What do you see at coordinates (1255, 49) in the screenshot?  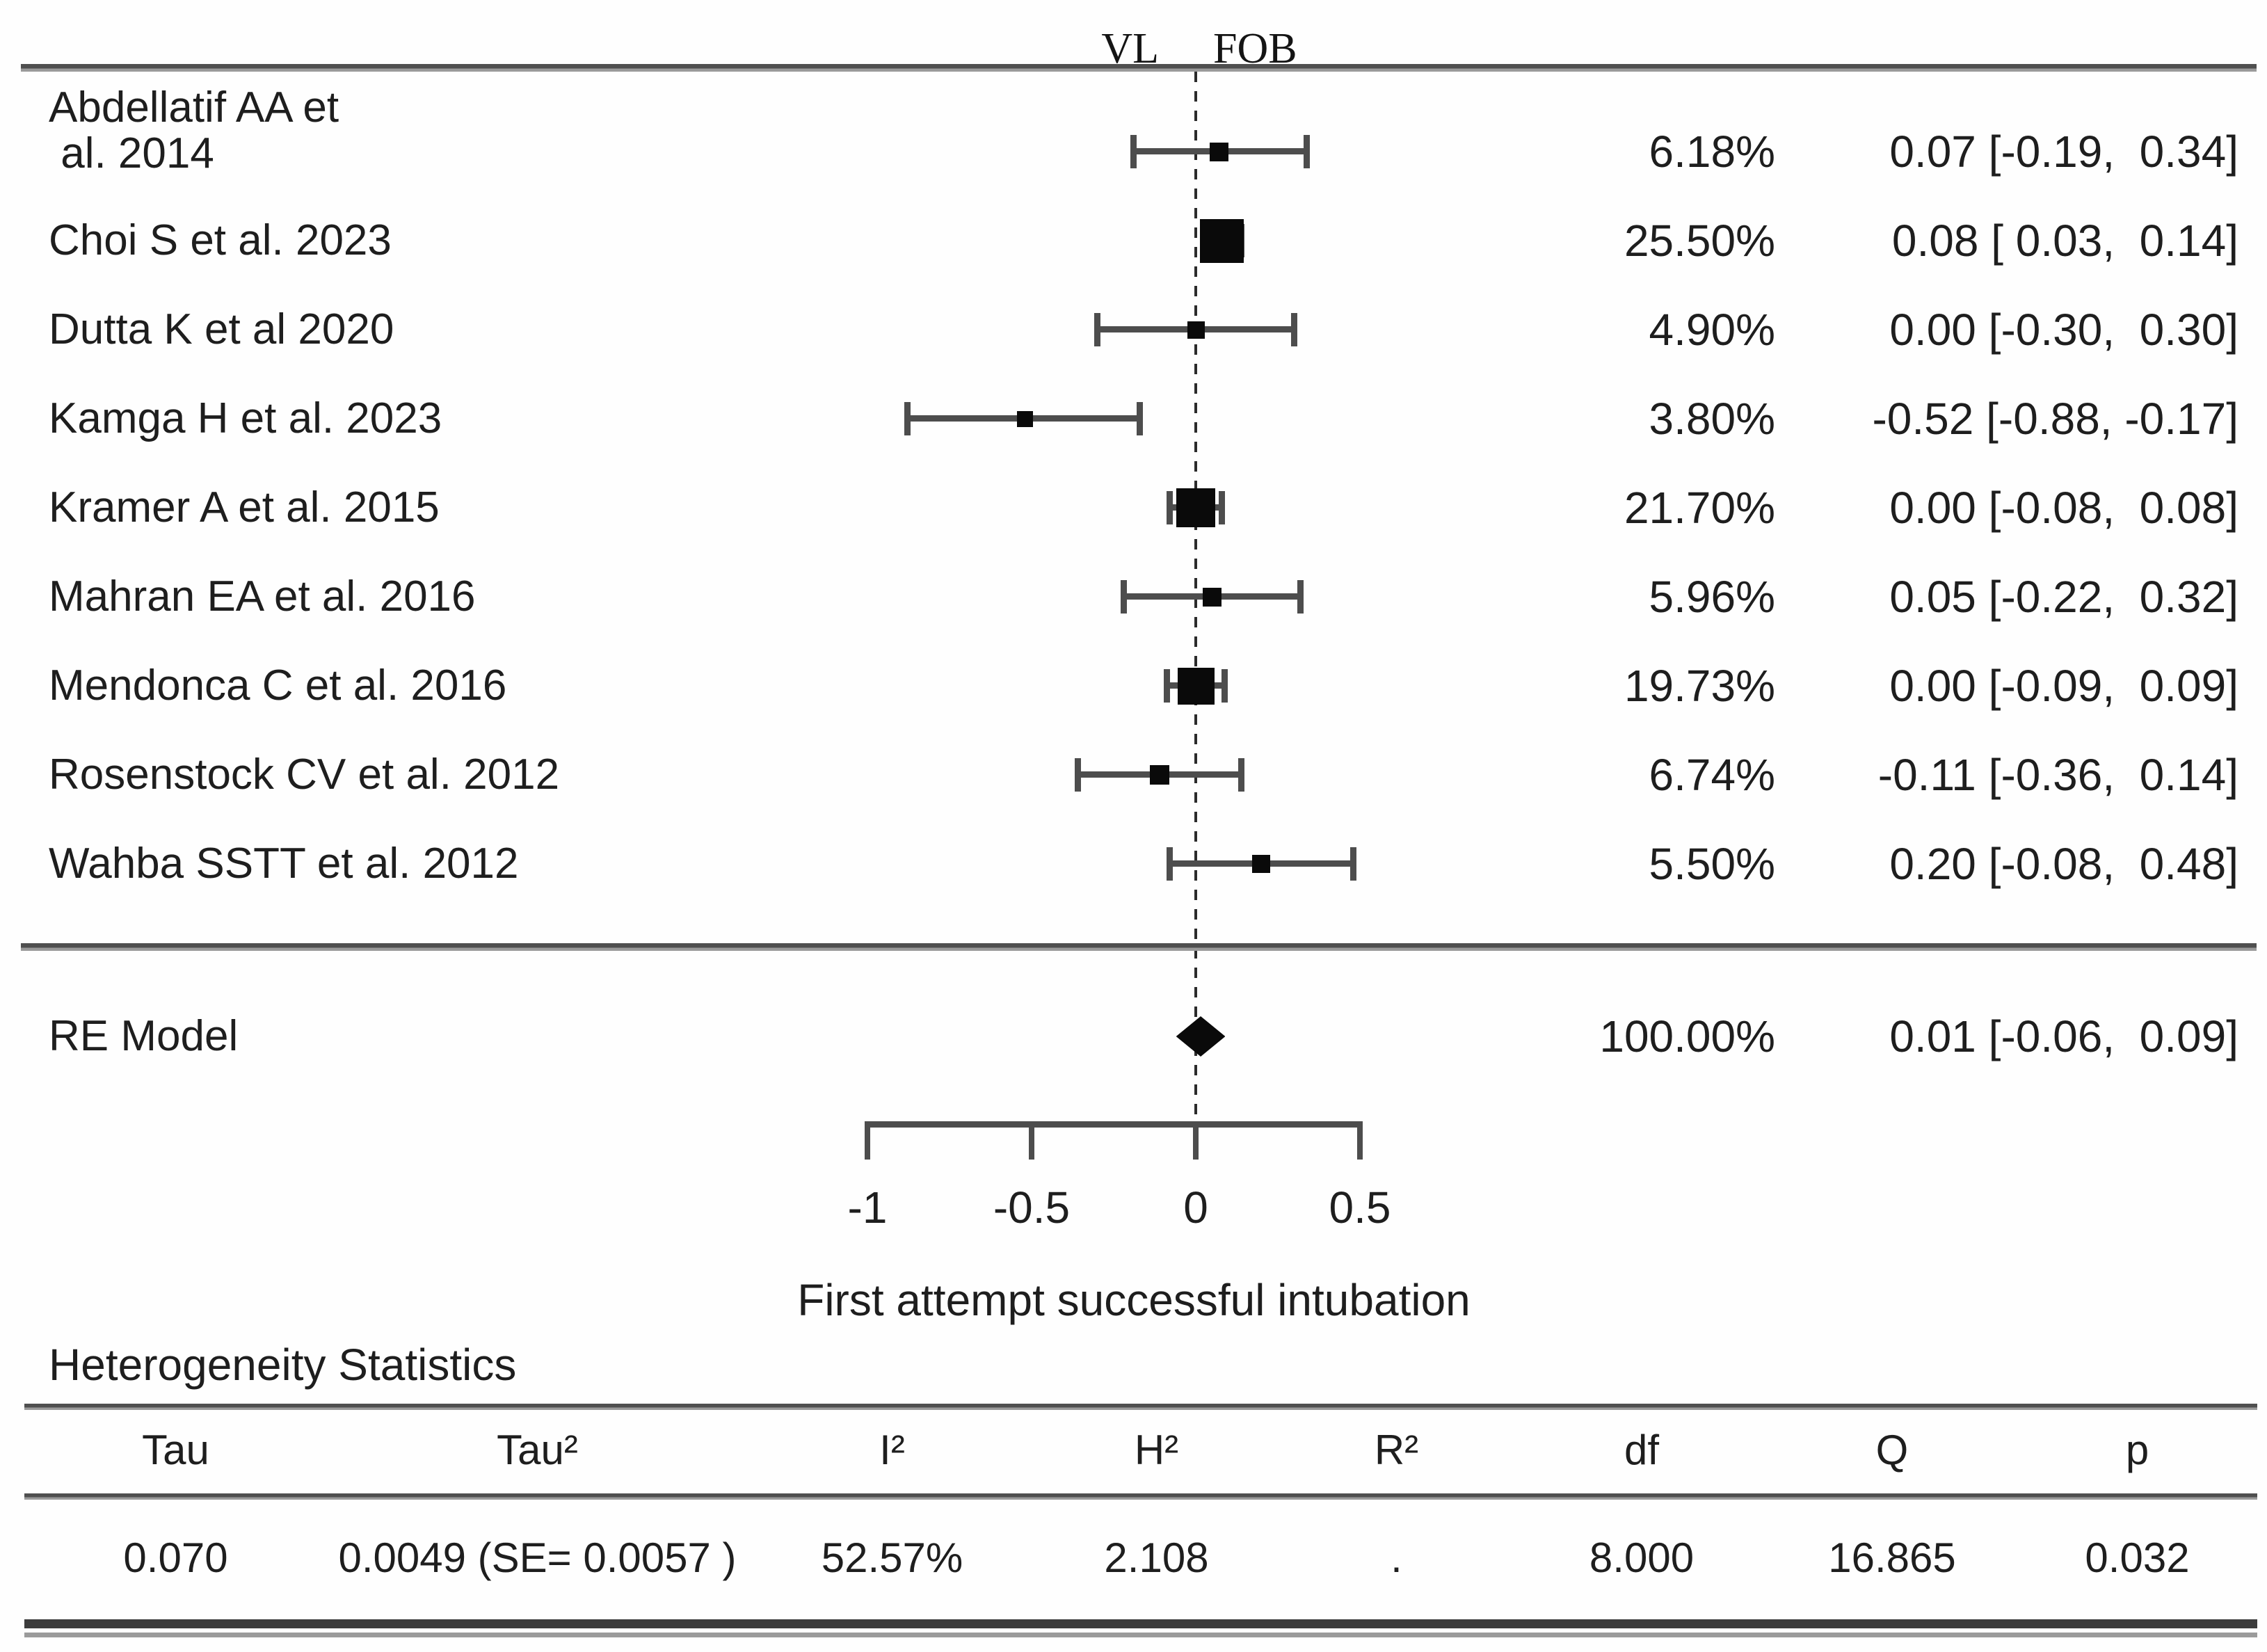 I see `group-label-fob: FOB` at bounding box center [1255, 49].